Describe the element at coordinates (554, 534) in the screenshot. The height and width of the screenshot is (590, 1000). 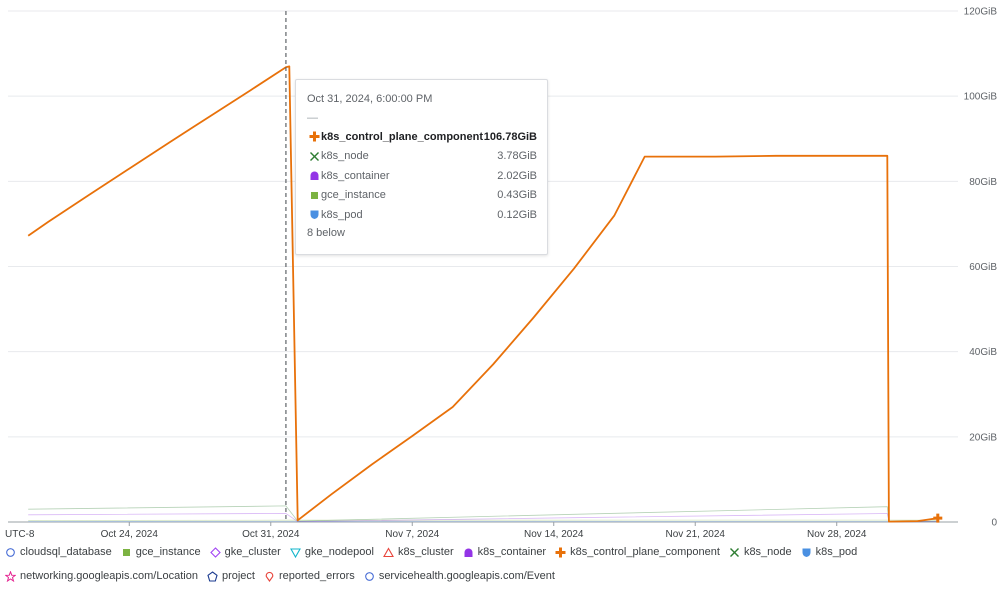
I see `x-tick-label: Nov 14, 2024` at that location.